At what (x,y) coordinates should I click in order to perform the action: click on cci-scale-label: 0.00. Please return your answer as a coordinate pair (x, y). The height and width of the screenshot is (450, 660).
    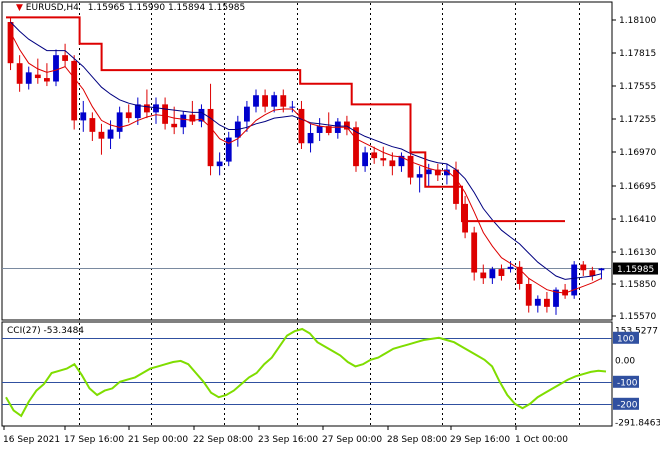
    Looking at the image, I should click on (625, 361).